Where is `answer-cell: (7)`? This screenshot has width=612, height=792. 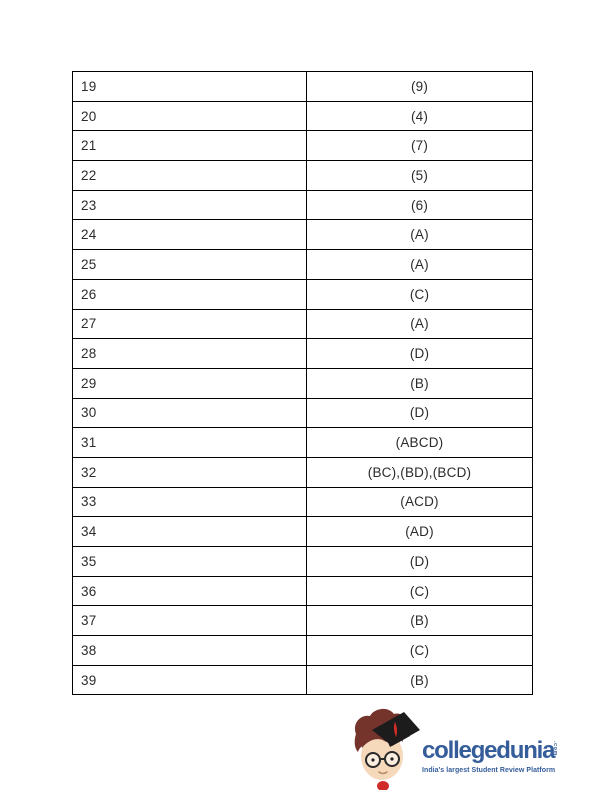
answer-cell: (7) is located at coordinates (419, 146).